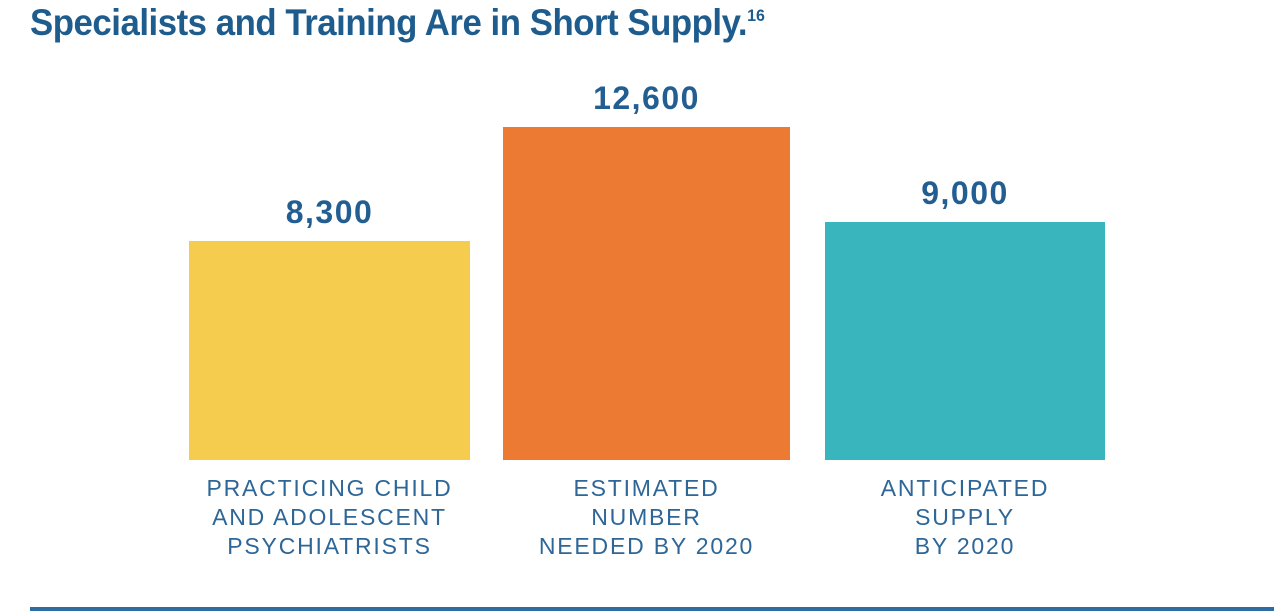  Describe the element at coordinates (329, 546) in the screenshot. I see `category-label-line: PSYCHIATRISTS` at that location.